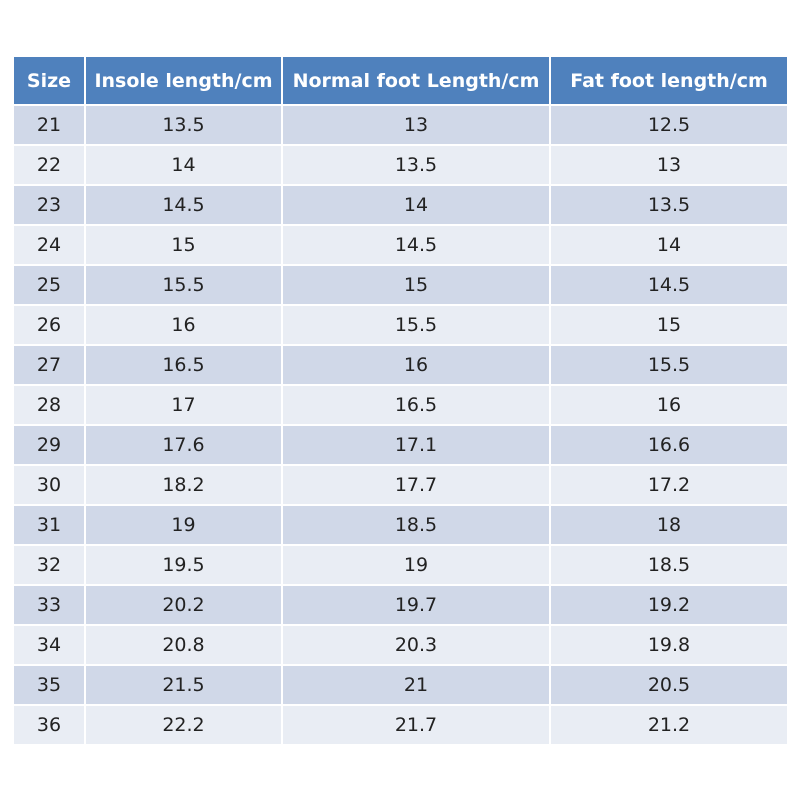 The height and width of the screenshot is (800, 800). Describe the element at coordinates (49, 685) in the screenshot. I see `table-cell: 35` at that location.